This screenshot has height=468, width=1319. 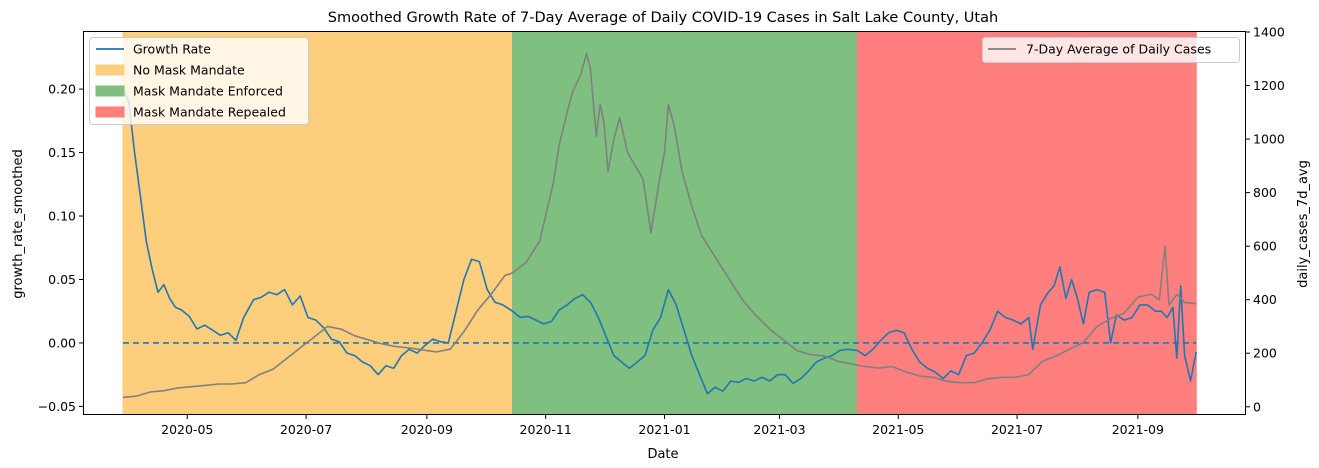 I want to click on left-y-tick-label-6: 0.20, so click(x=62, y=89).